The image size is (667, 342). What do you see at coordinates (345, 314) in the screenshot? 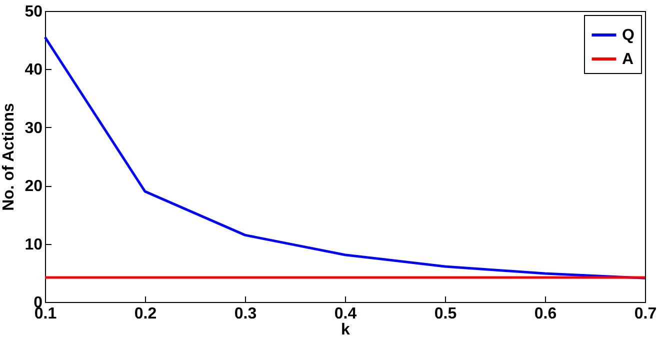
I see `x-tick-label: 0.4` at bounding box center [345, 314].